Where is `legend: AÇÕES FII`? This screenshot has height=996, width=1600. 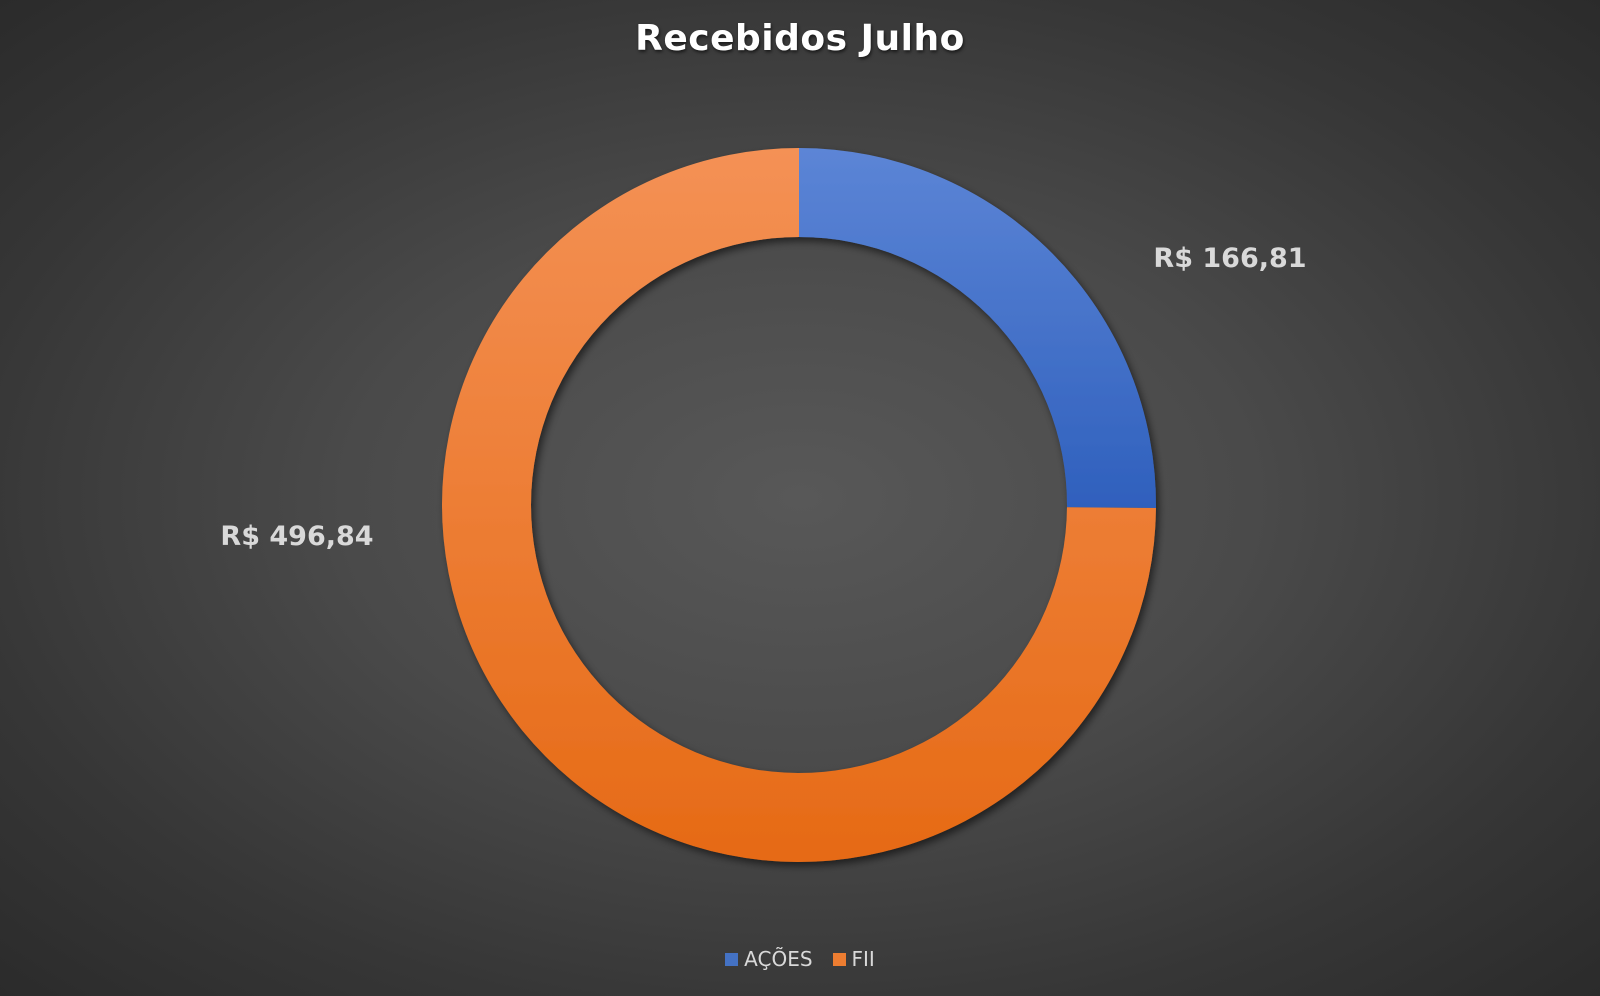
legend: AÇÕES FII is located at coordinates (800, 959).